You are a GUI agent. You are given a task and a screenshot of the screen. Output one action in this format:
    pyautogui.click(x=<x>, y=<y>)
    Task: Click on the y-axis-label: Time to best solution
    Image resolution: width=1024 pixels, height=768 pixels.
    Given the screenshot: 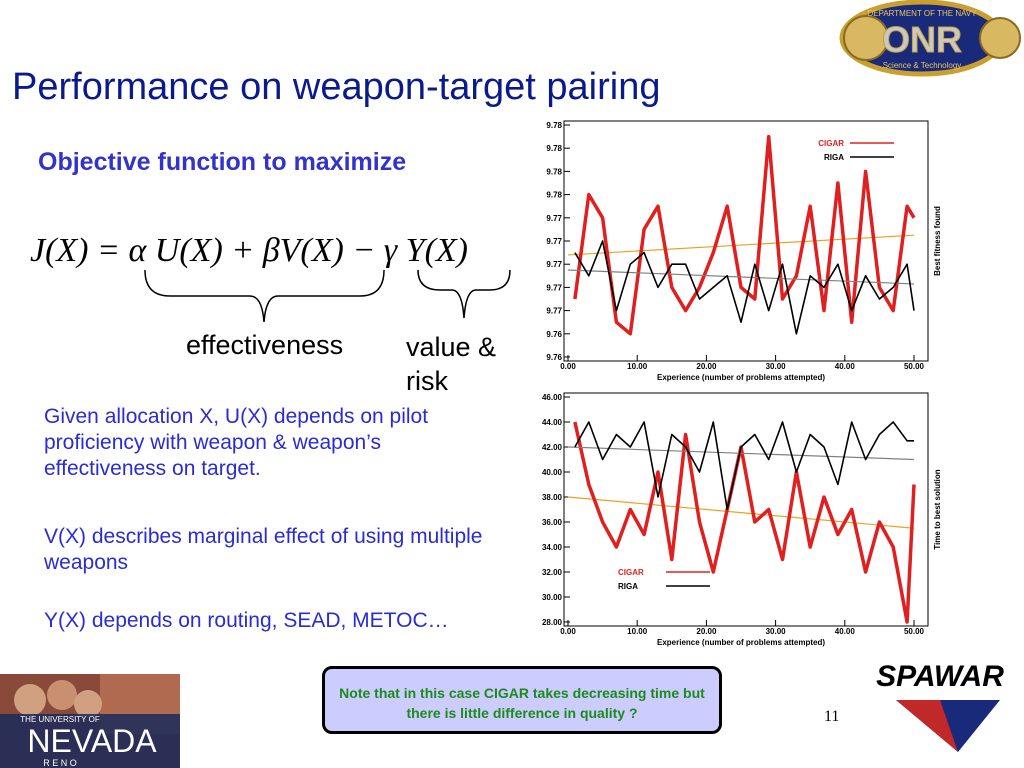 What is the action you would take?
    pyautogui.click(x=937, y=509)
    